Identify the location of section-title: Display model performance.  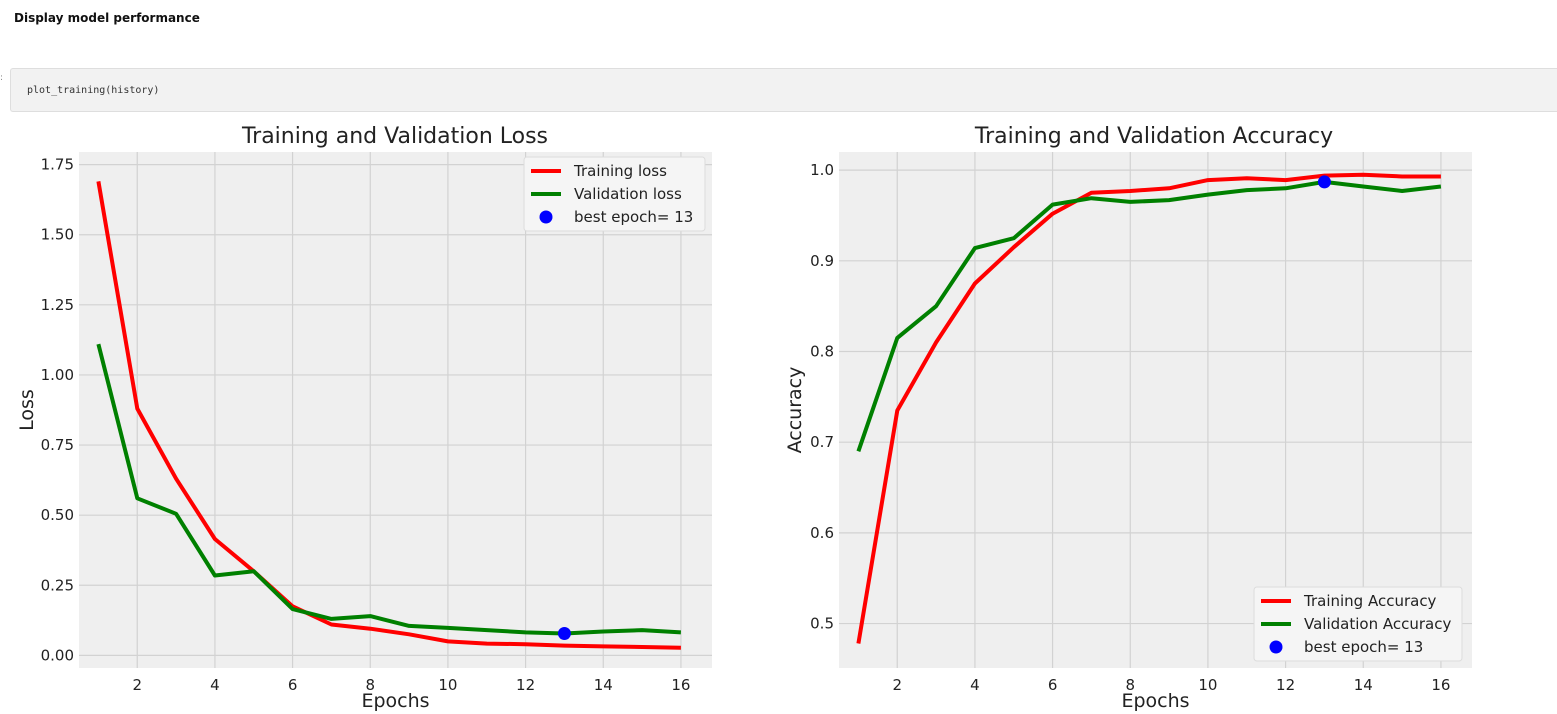
(107, 18).